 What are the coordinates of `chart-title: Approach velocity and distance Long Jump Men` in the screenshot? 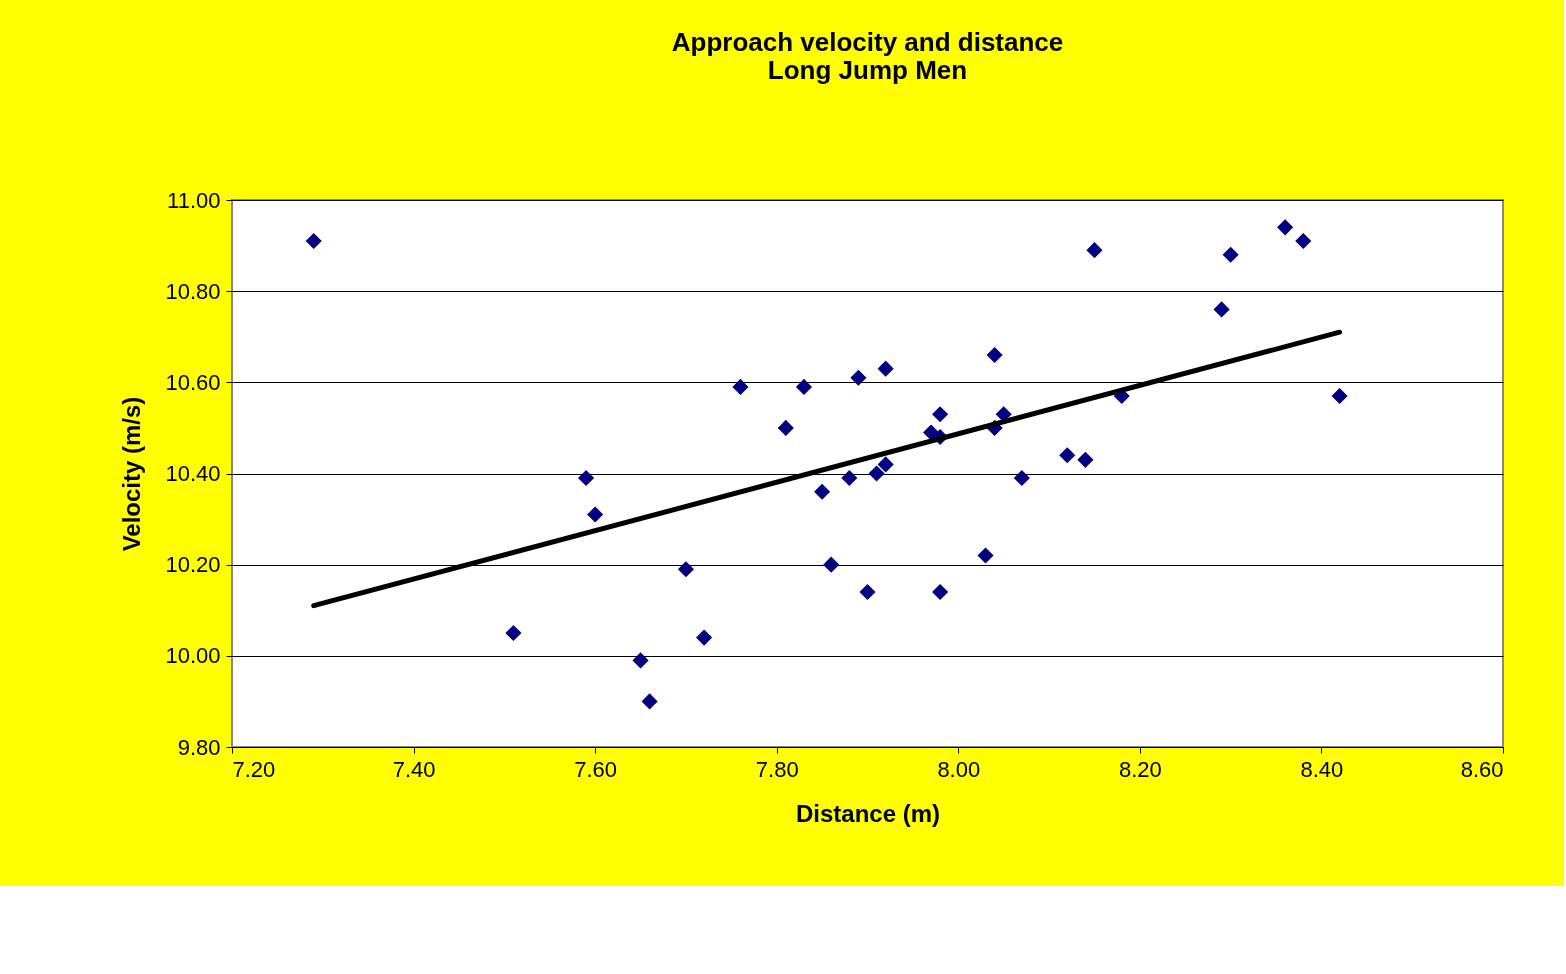 It's located at (867, 56).